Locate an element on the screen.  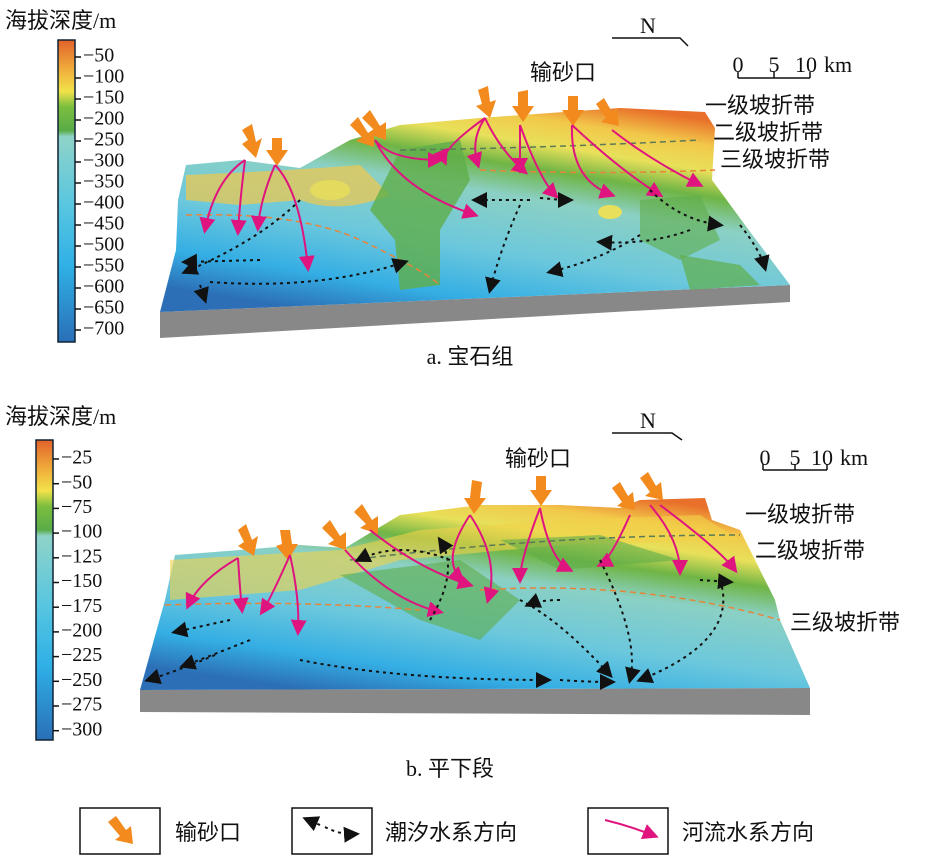
colorbar-tick-label: −650 is located at coordinates (103, 308).